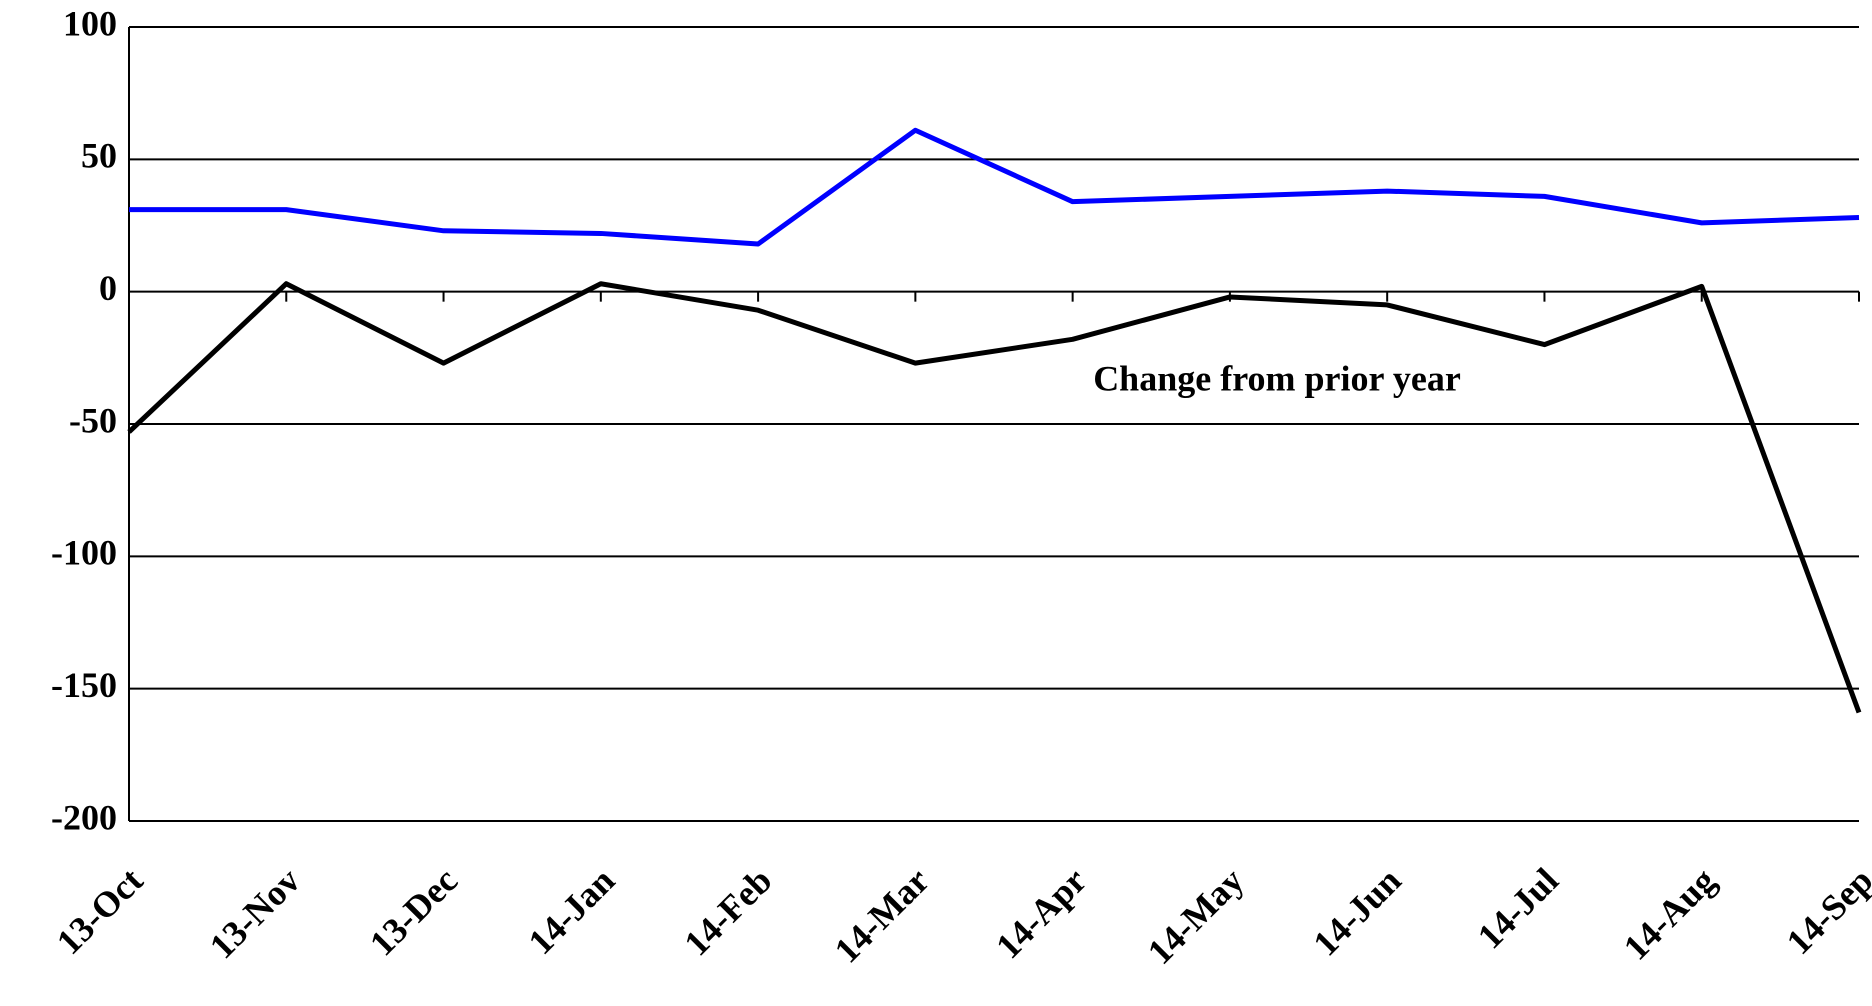  What do you see at coordinates (727, 911) in the screenshot?
I see `x-tick-label: 14-Feb` at bounding box center [727, 911].